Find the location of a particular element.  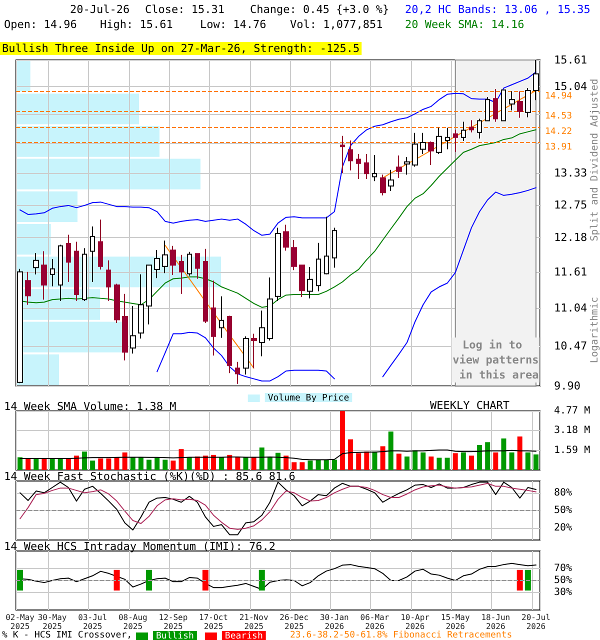

y-tick-label: 12.18 is located at coordinates (571, 237).